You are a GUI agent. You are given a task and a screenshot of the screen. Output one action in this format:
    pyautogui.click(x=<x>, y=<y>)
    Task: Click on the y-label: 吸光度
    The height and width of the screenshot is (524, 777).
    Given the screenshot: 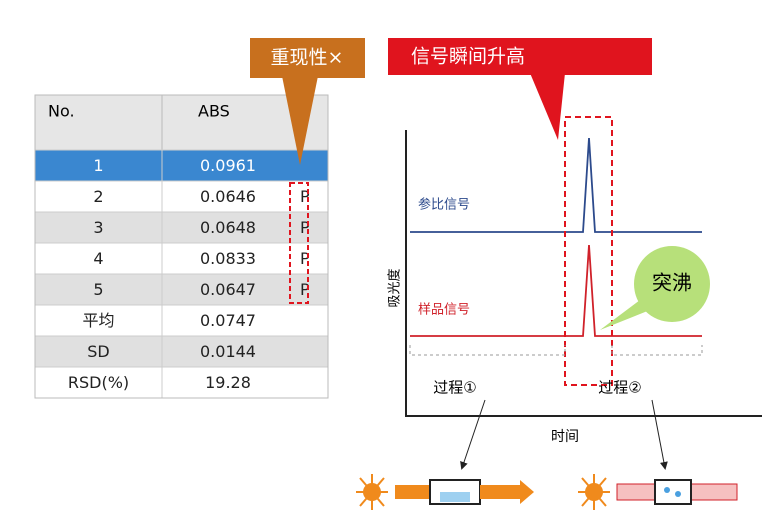 What is the action you would take?
    pyautogui.click(x=395, y=287)
    